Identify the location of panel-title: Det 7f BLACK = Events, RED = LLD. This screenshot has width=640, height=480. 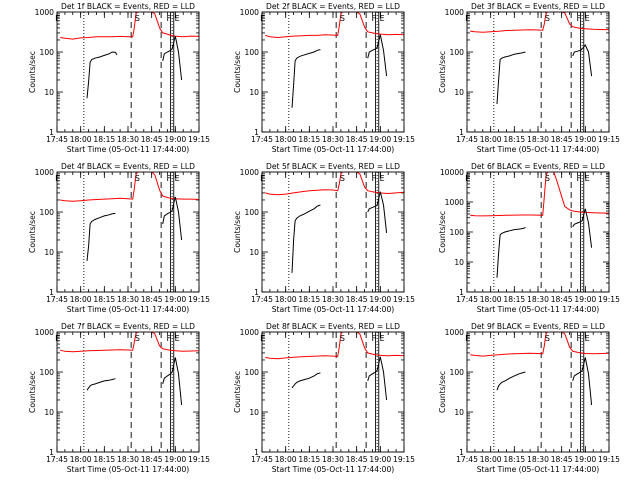
(128, 326).